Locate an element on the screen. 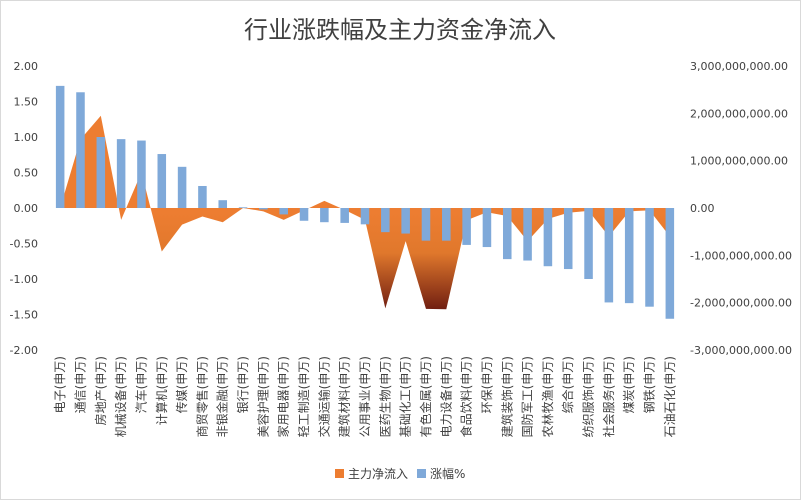 Image resolution: width=801 pixels, height=504 pixels. left-axis-tick-label: 0.00 is located at coordinates (26, 208).